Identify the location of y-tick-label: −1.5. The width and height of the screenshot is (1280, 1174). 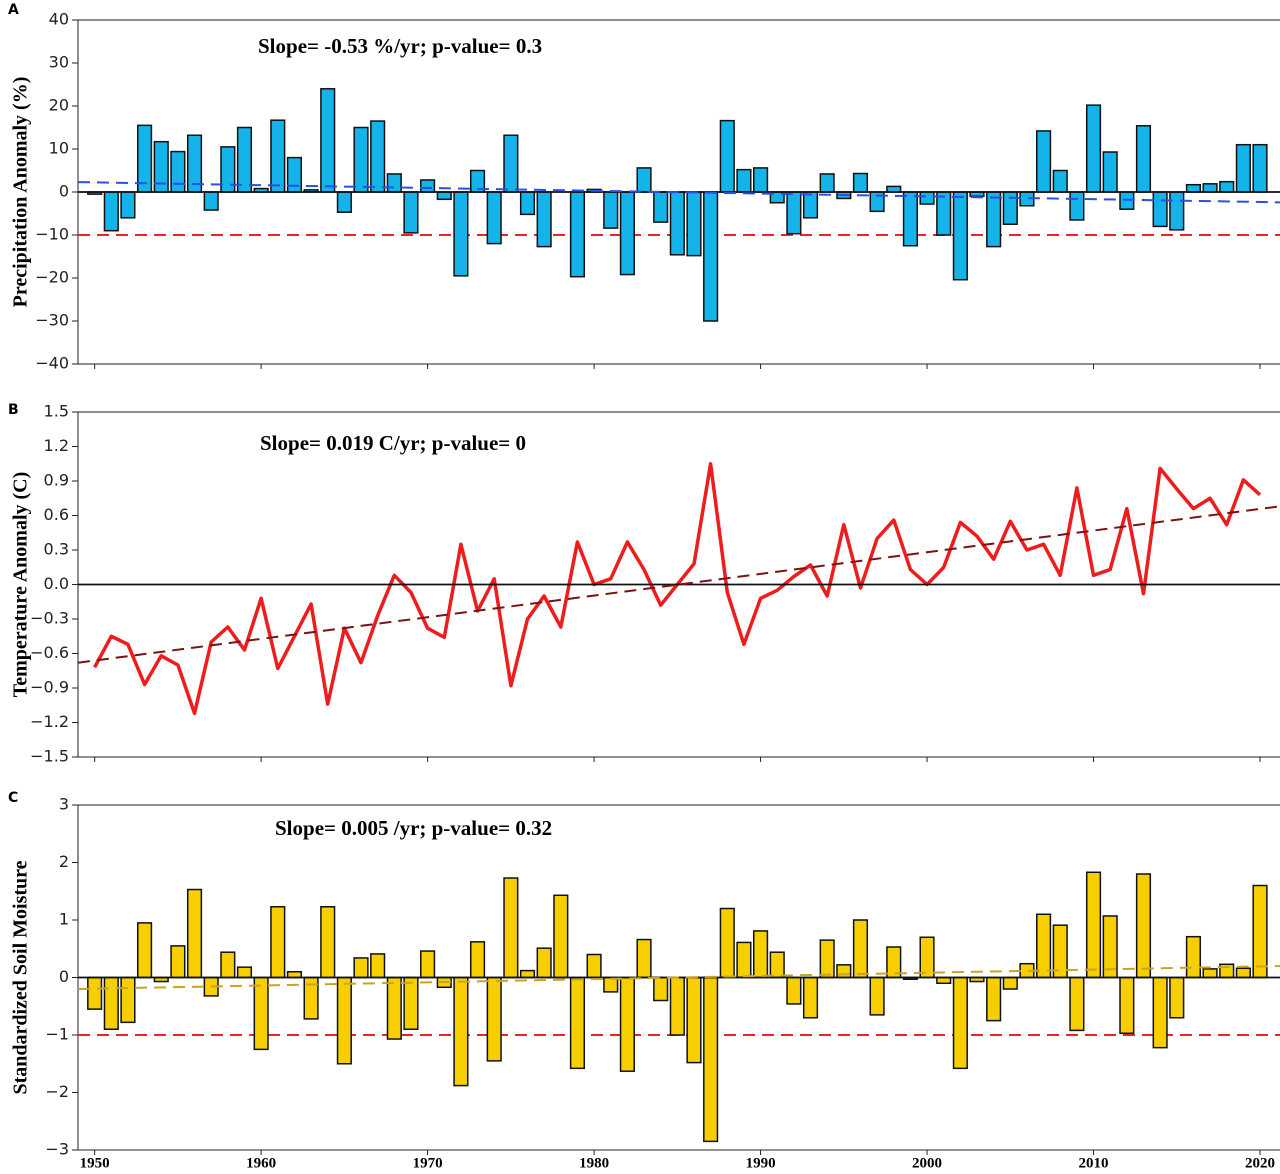
(49, 756).